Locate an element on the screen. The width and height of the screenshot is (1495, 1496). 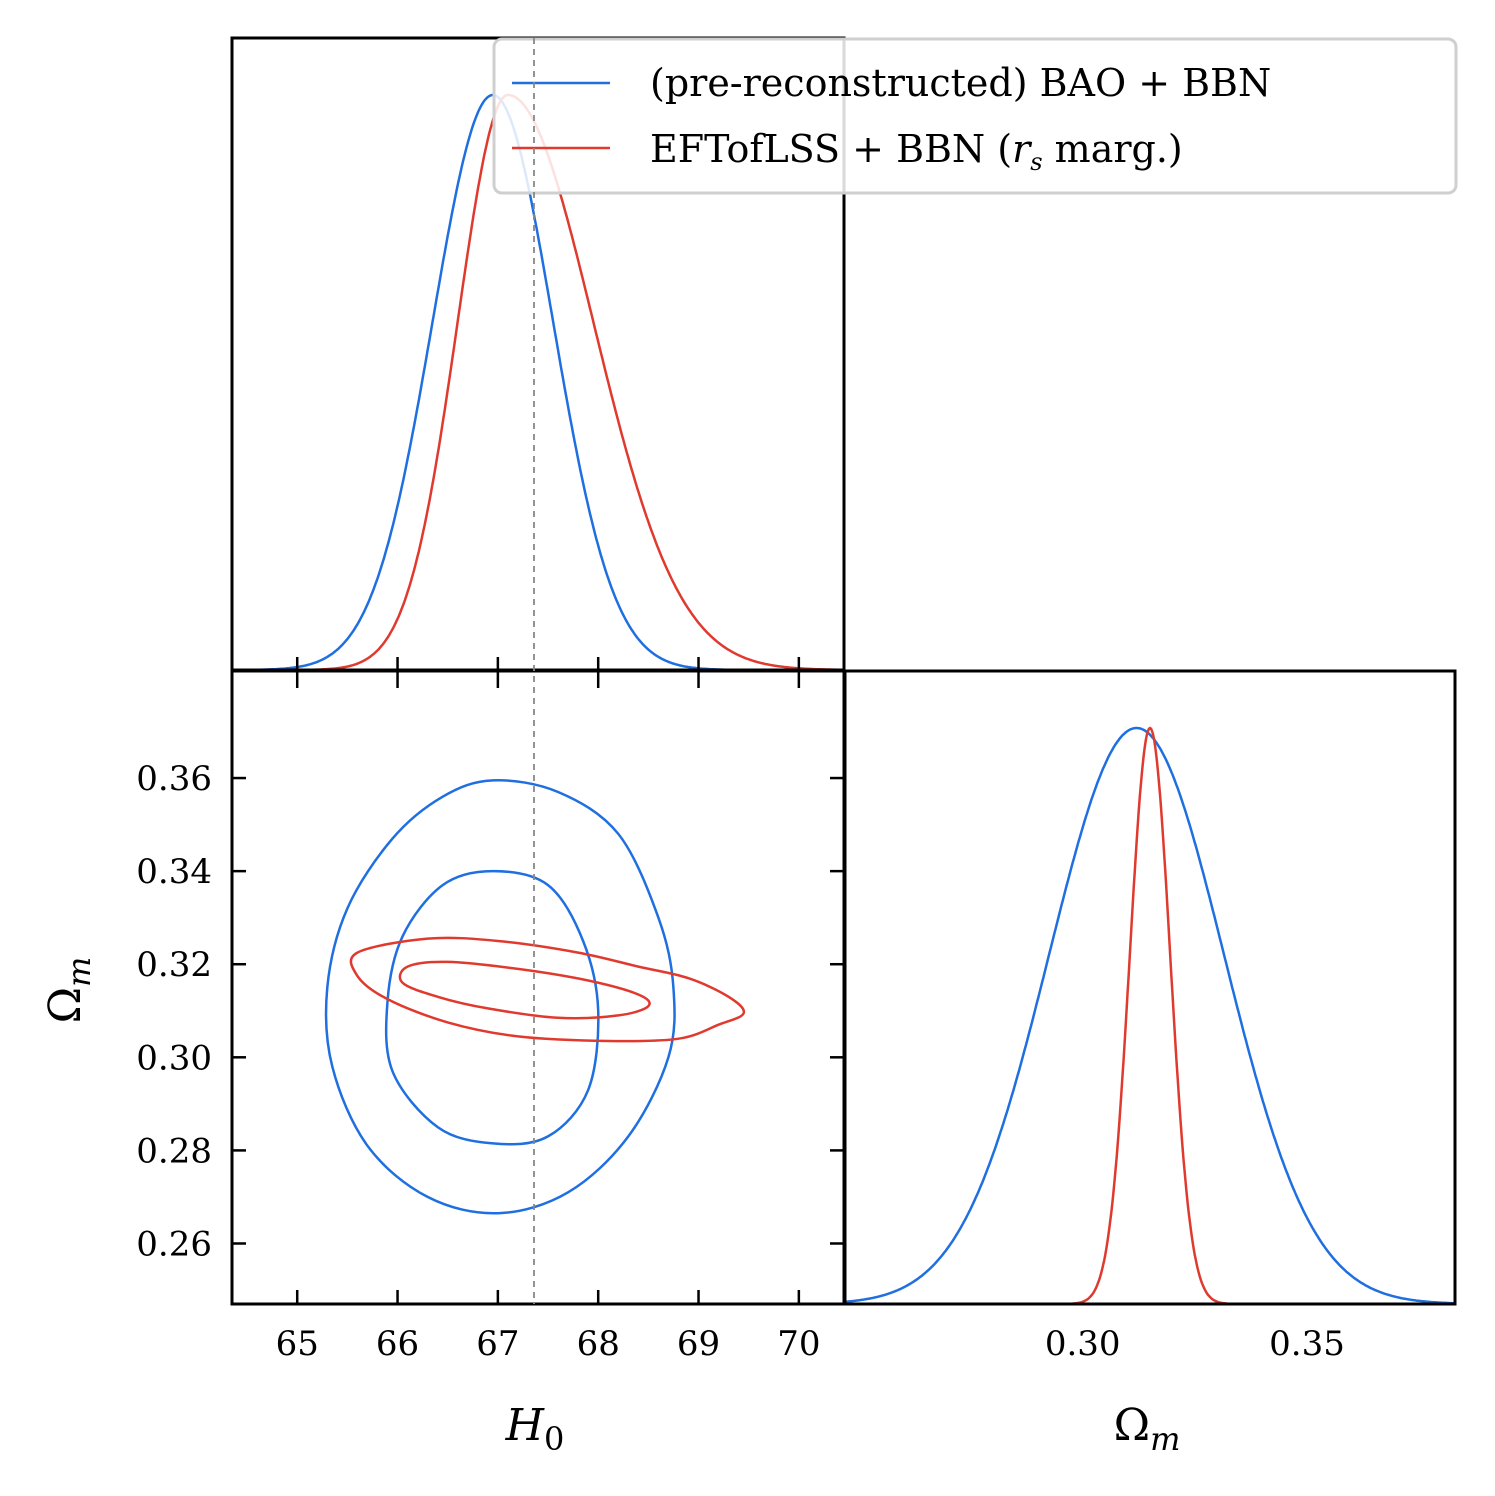
omegam-tick-label-1: 0.28 is located at coordinates (174, 1151).